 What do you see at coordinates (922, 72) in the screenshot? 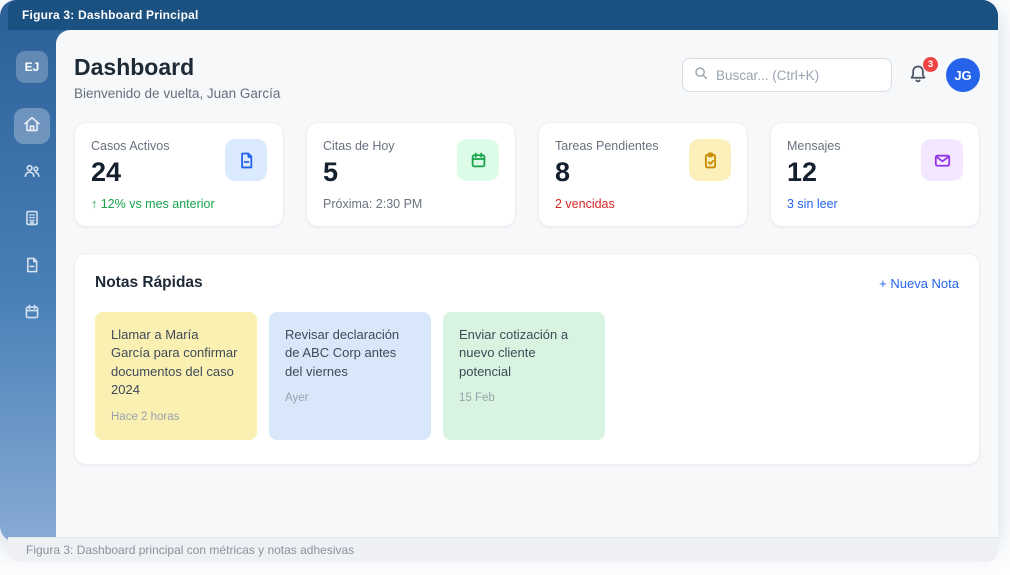
I see `notifications-button: 3` at bounding box center [922, 72].